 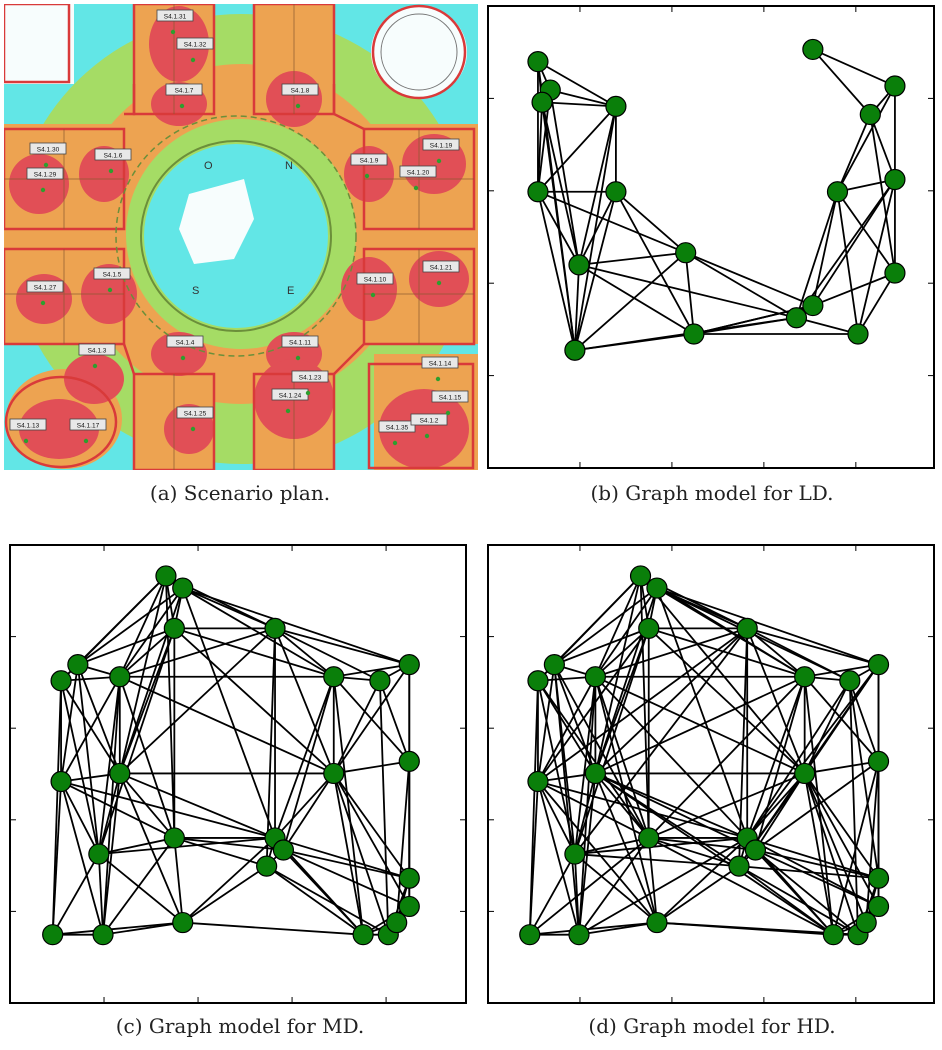 What do you see at coordinates (429, 421) in the screenshot?
I see `room-label: S4.1.2` at bounding box center [429, 421].